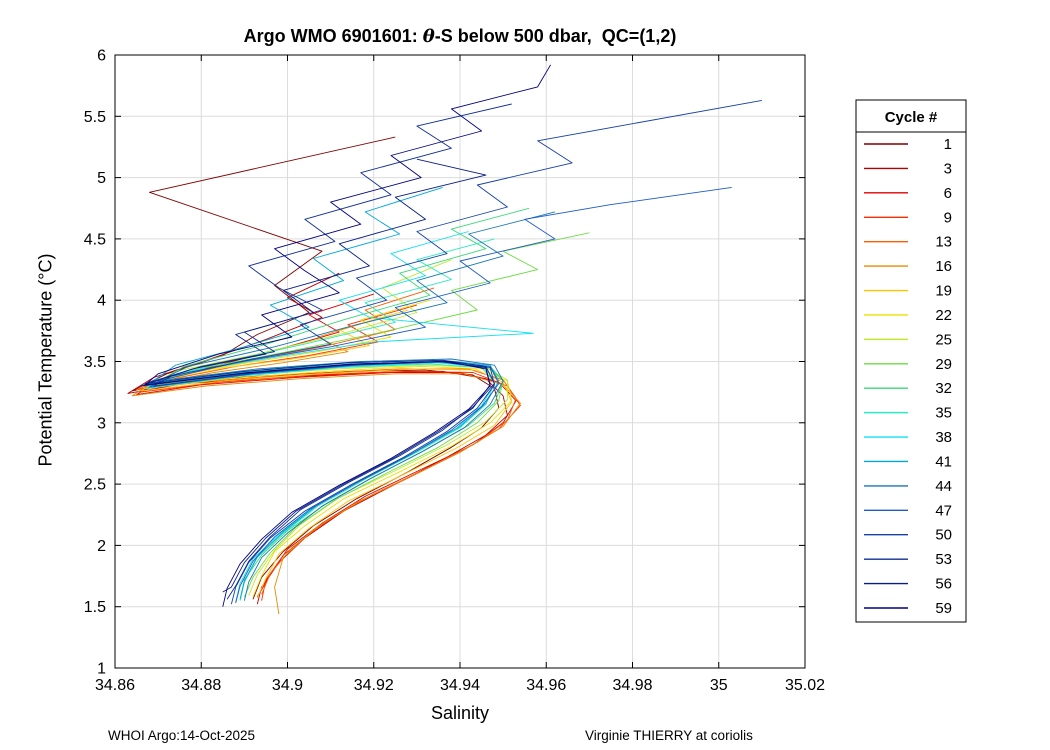 This screenshot has height=750, width=1050. I want to click on legend-item-label-59: 59, so click(943, 608).